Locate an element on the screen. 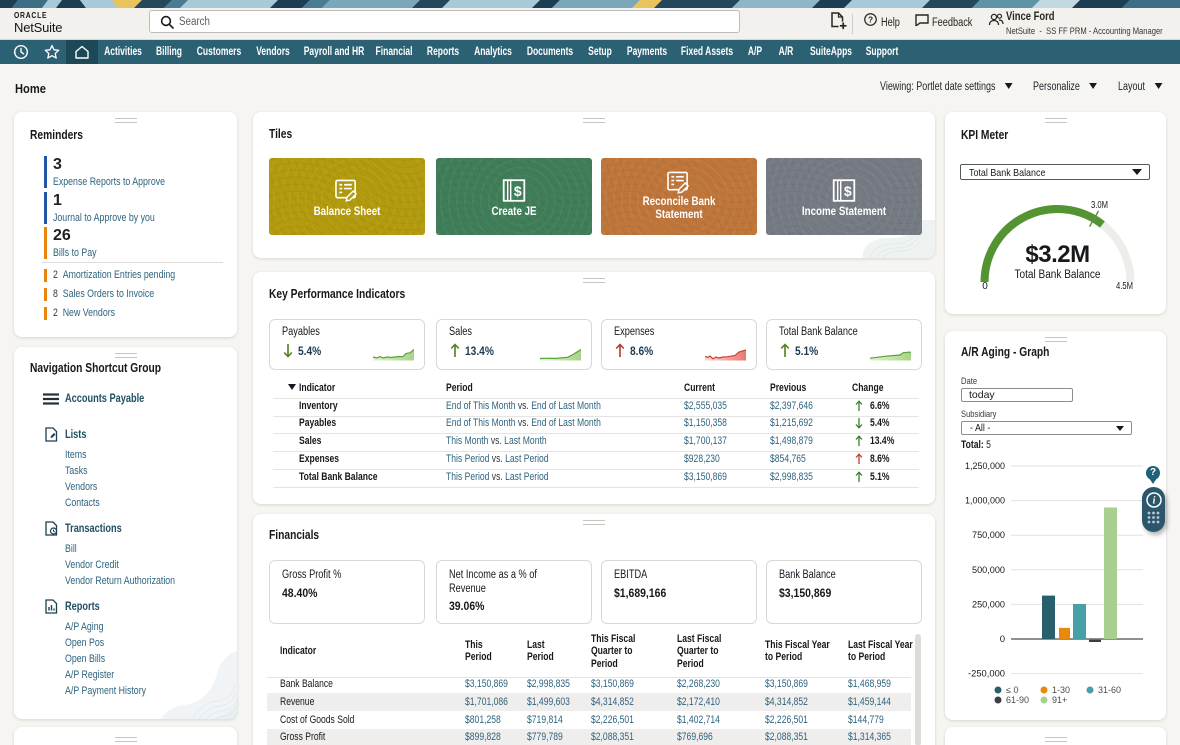 This screenshot has width=1180, height=745. svg-text: 31-60 is located at coordinates (1109, 690).